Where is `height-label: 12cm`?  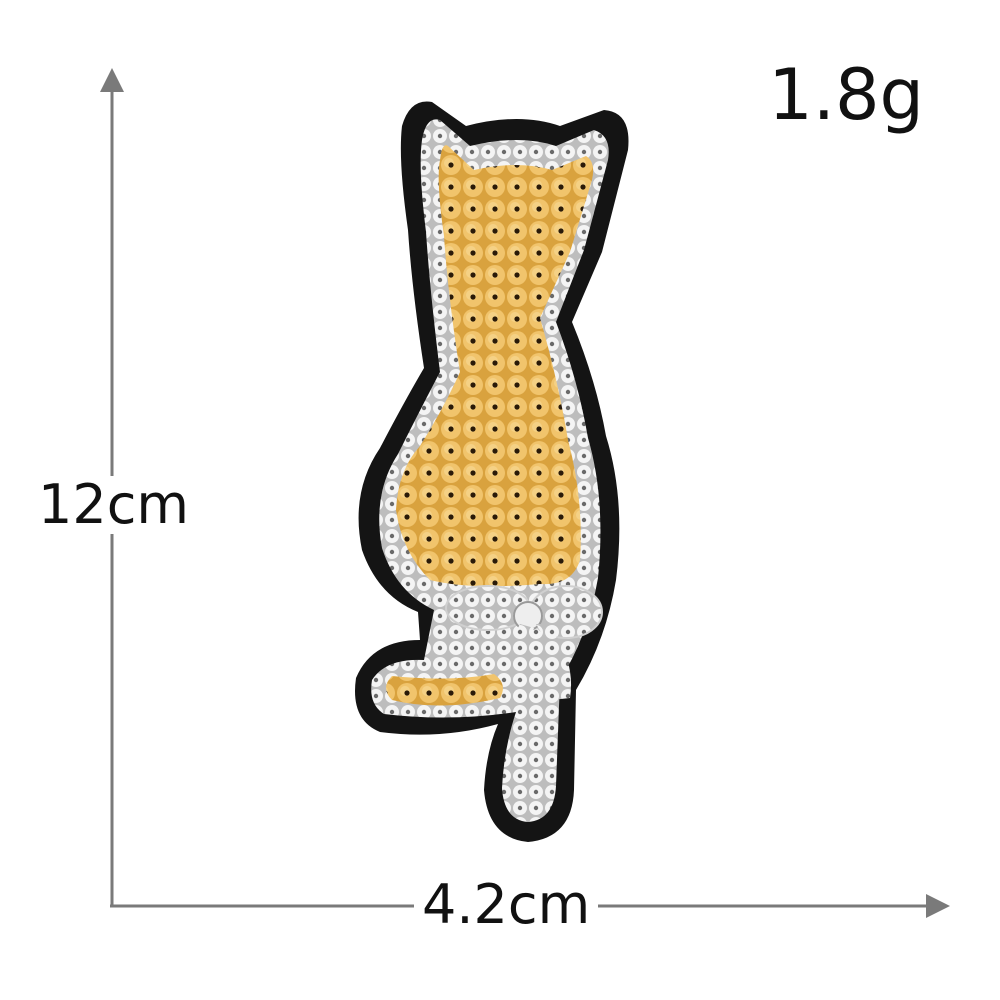 height-label: 12cm is located at coordinates (114, 504).